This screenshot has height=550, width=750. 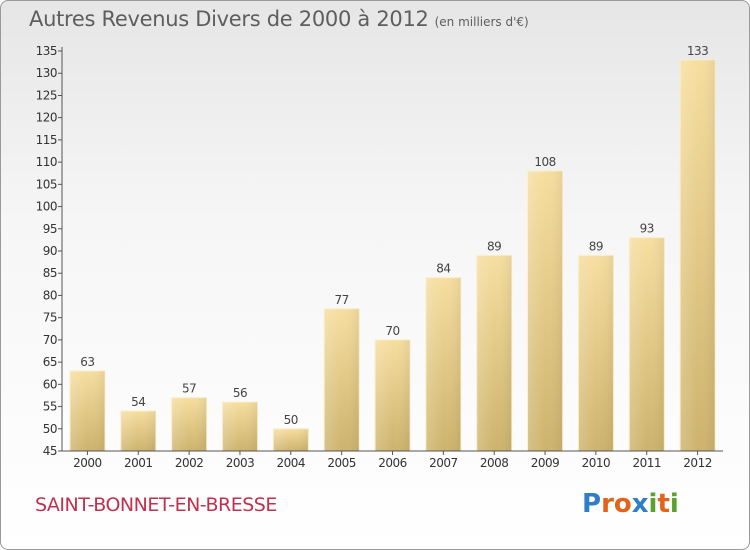 What do you see at coordinates (544, 162) in the screenshot?
I see `bar-value-label: 108` at bounding box center [544, 162].